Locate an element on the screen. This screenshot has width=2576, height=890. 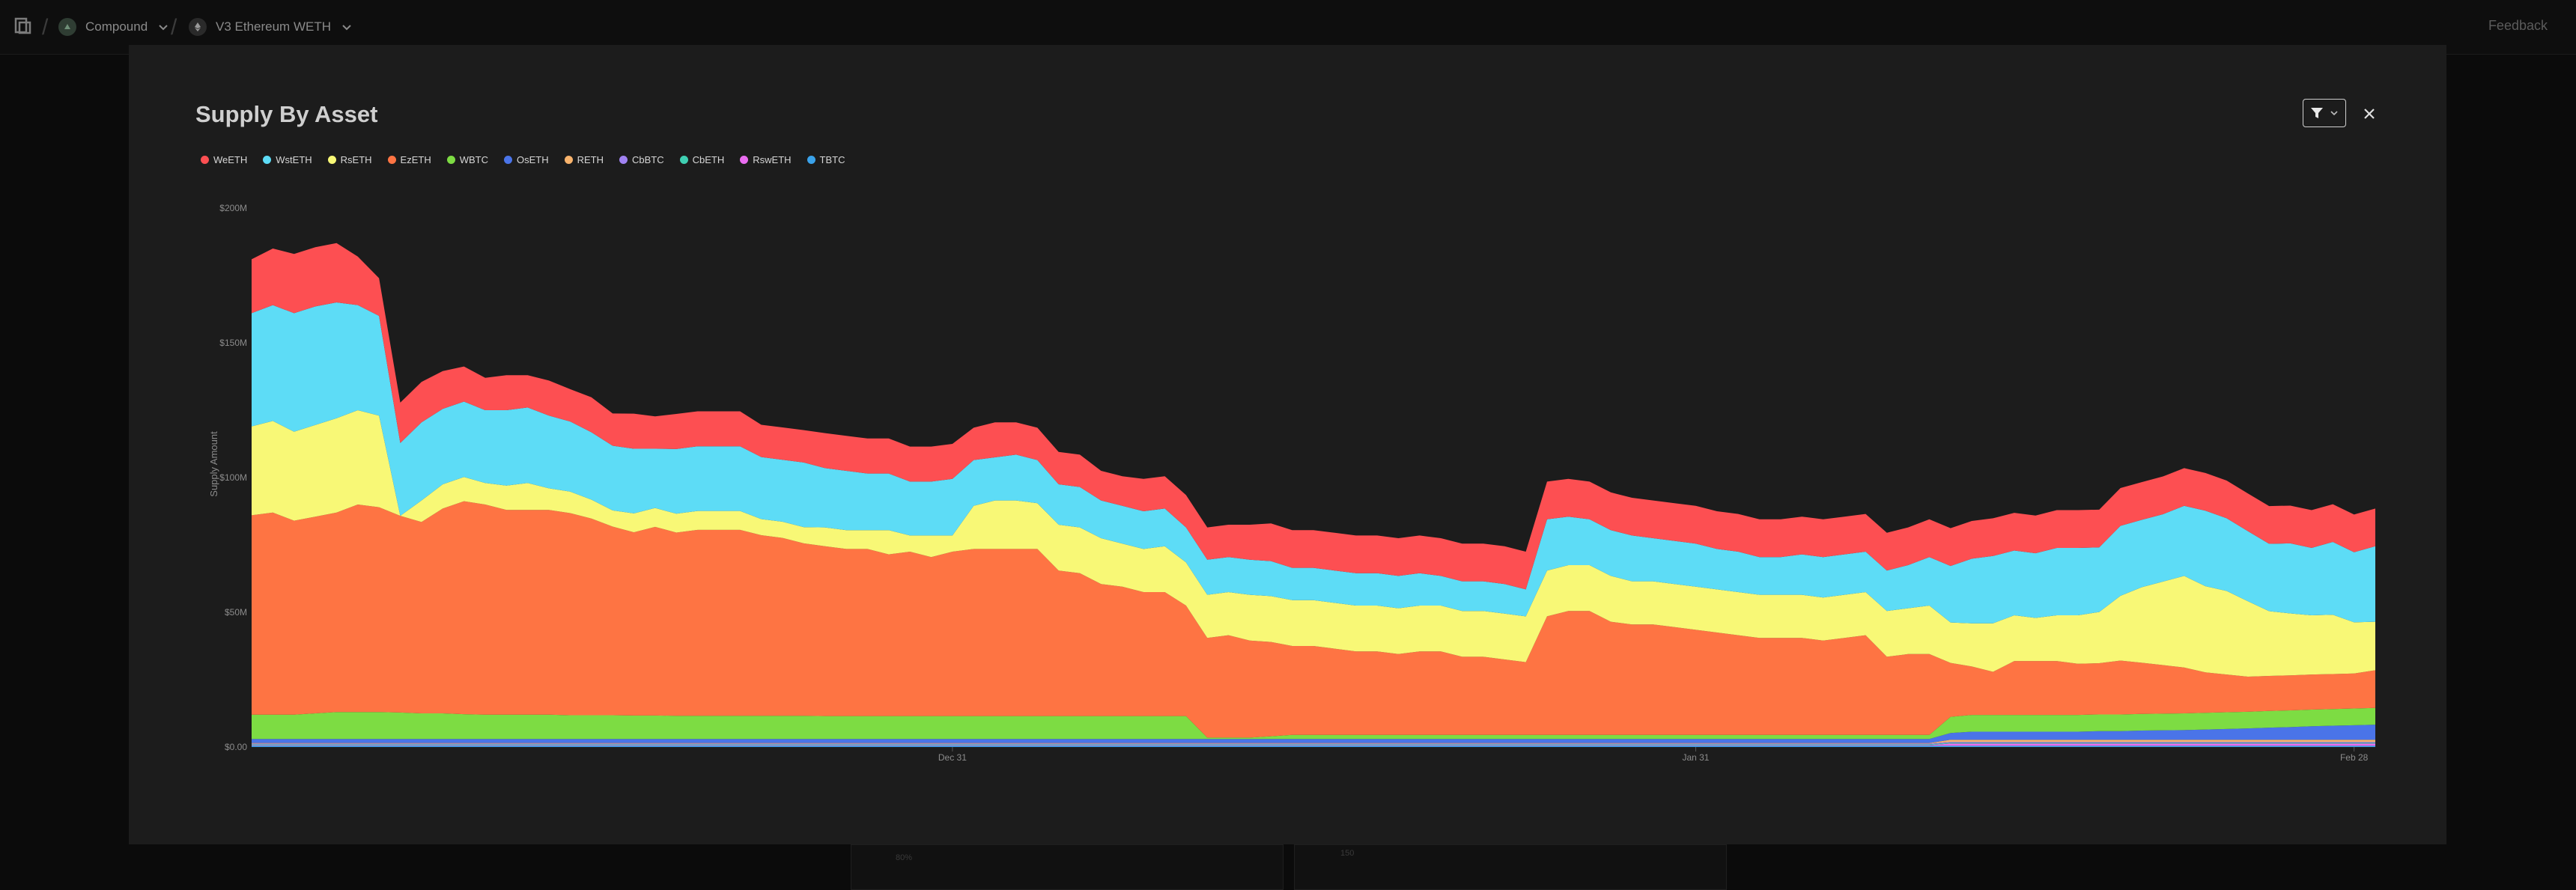
x-tick-label: Feb 28 is located at coordinates (2354, 758).